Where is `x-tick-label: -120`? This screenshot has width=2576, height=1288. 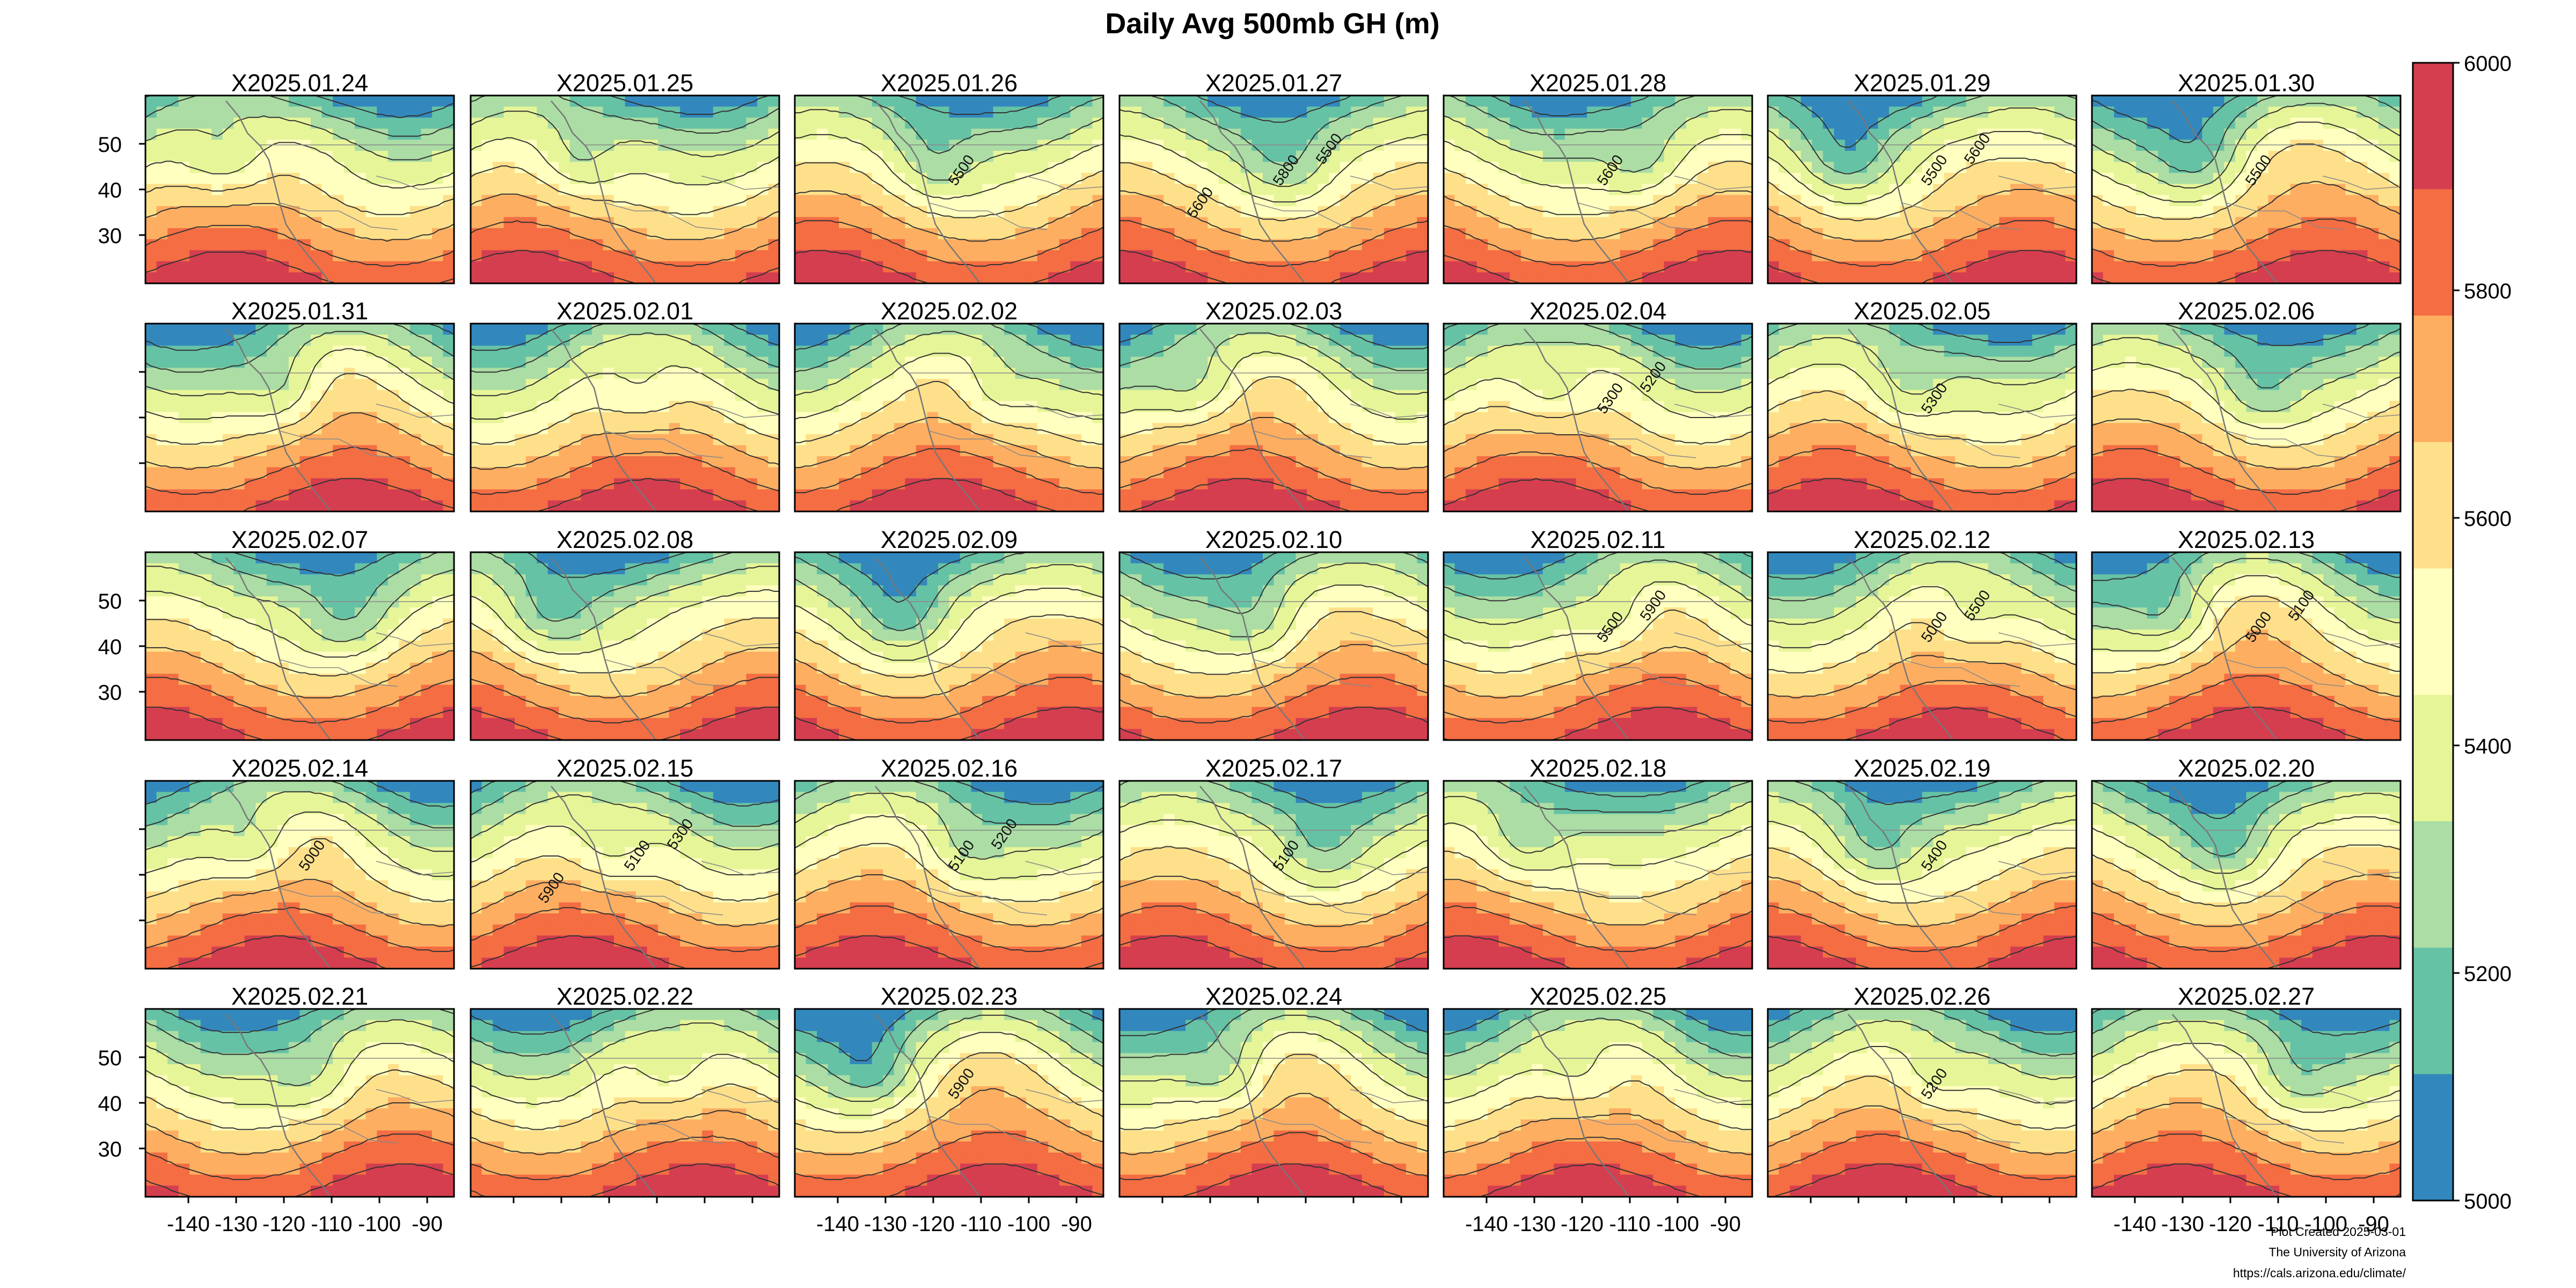
x-tick-label: -120 is located at coordinates (933, 1224).